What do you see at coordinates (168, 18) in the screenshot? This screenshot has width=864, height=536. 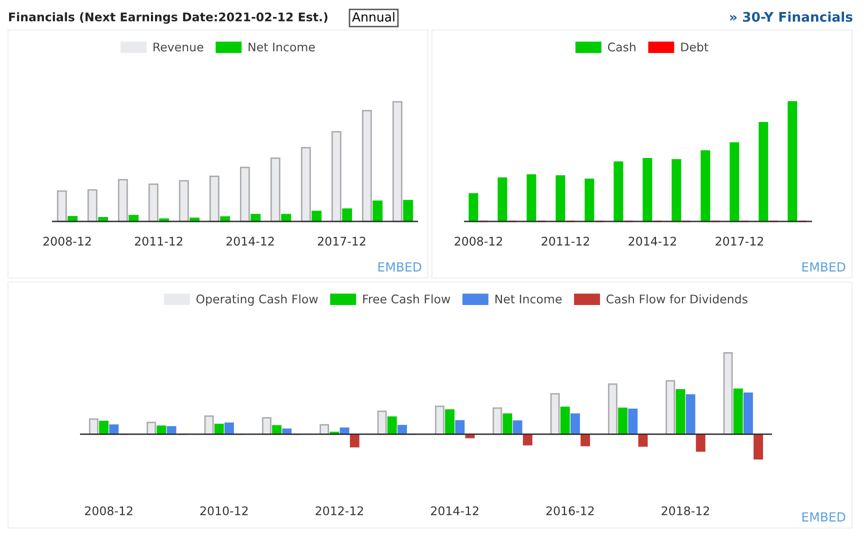 I see `chart-title: Financials (Next Earnings Date:2021-02-12 Est.)` at bounding box center [168, 18].